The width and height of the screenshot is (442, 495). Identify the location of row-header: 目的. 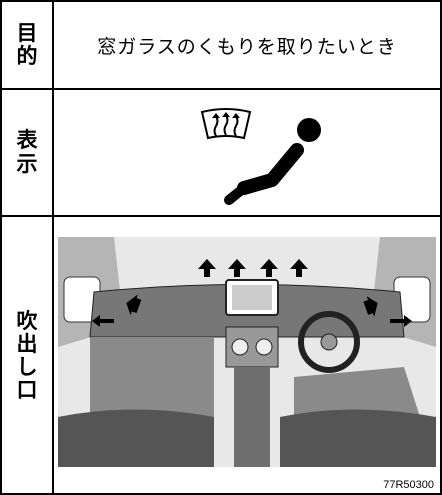
(28, 45).